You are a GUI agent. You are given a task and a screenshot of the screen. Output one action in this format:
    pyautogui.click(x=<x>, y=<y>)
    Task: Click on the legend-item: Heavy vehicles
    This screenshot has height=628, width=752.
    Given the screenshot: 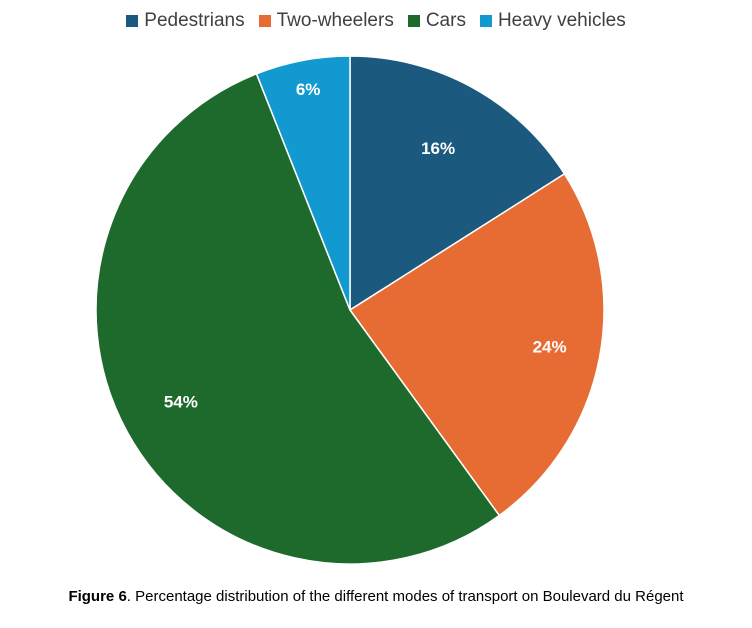 What is the action you would take?
    pyautogui.click(x=552, y=21)
    